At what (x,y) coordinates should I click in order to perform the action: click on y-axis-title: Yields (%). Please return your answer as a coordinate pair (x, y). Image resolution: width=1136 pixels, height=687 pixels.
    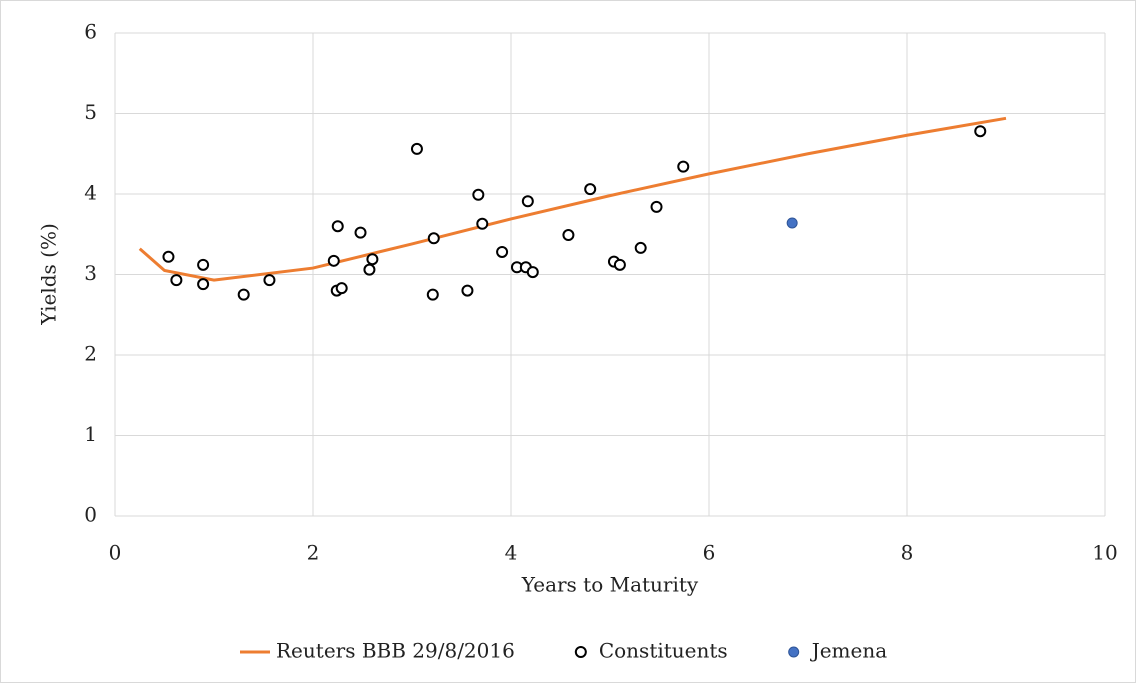
    Looking at the image, I should click on (49, 274).